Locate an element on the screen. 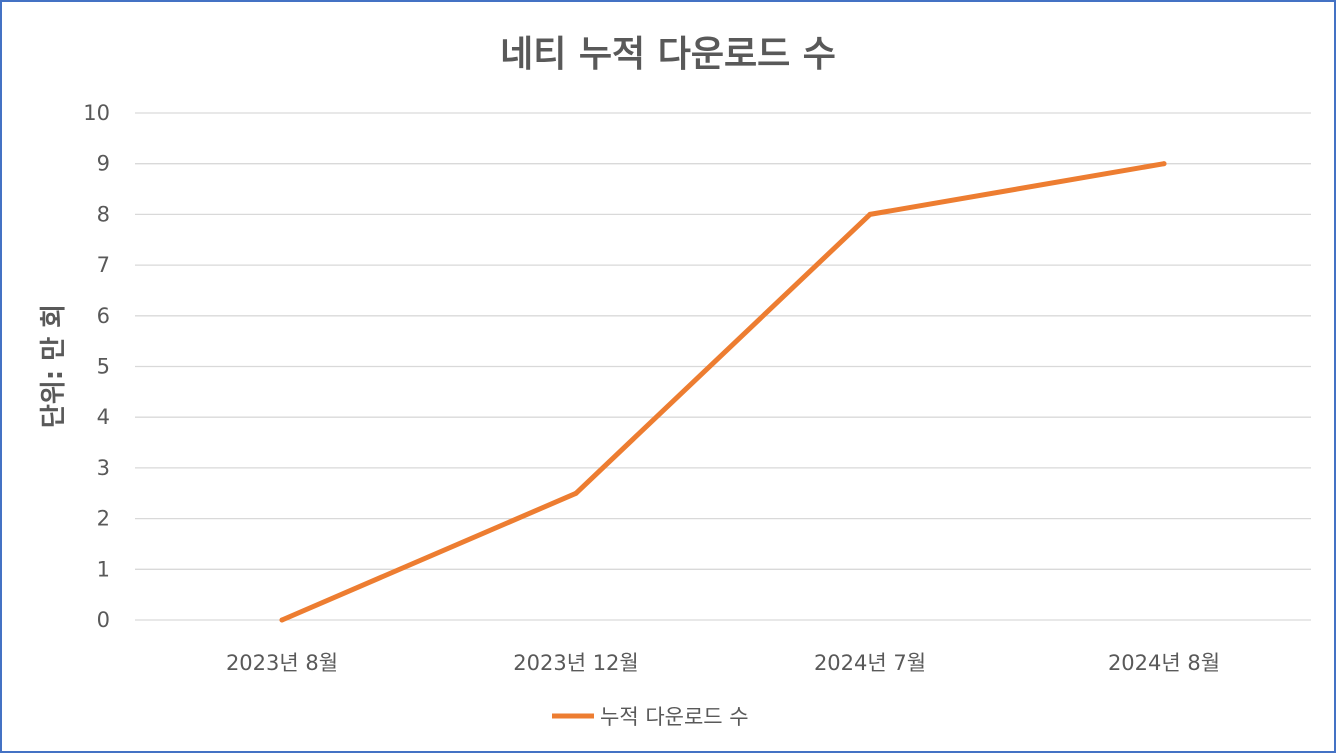  y-tick-label: 9 is located at coordinates (103, 164).